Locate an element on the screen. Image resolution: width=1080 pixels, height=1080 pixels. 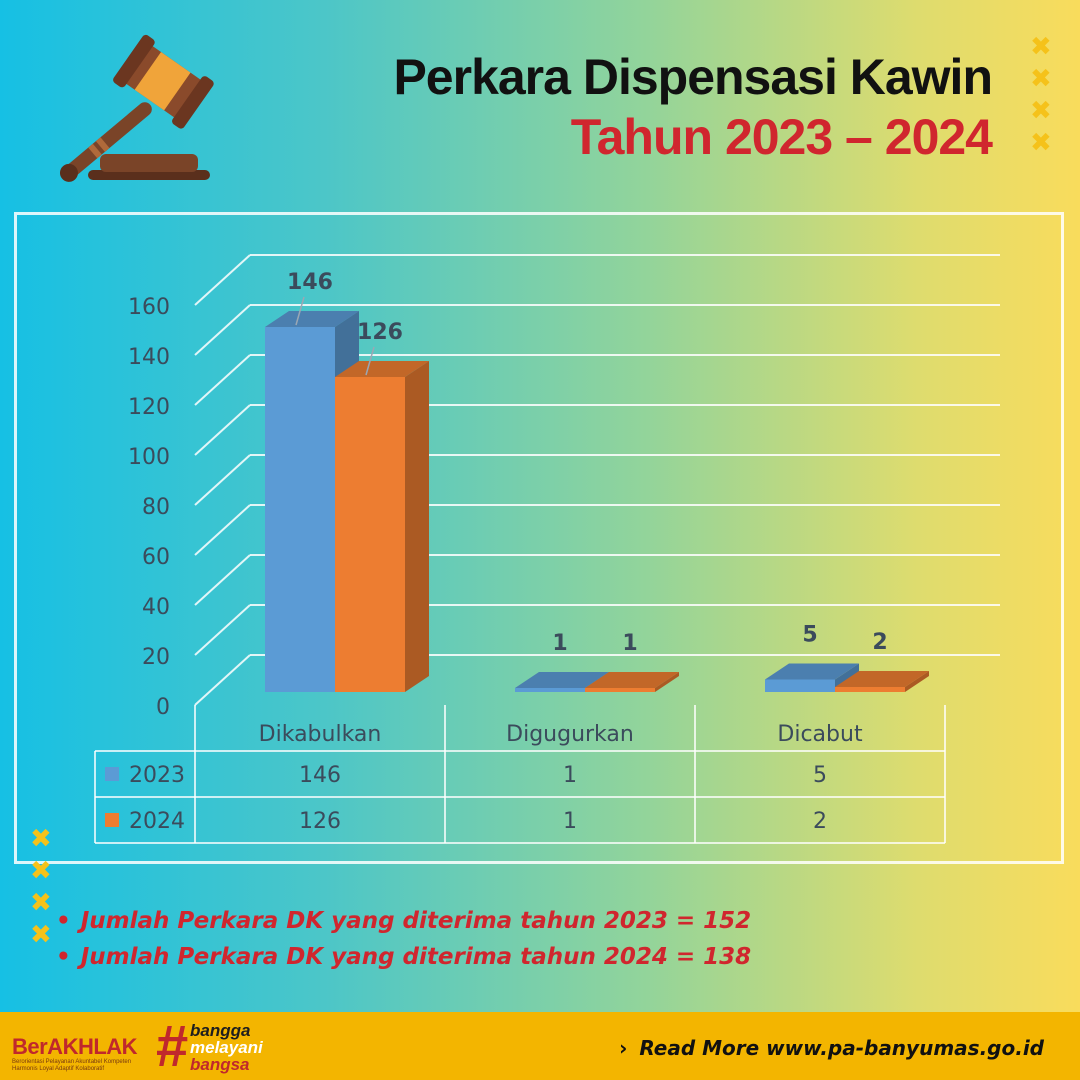
read-more-link: › Read More www.pa-banyumas.go.id is located at coordinates (831, 1048).